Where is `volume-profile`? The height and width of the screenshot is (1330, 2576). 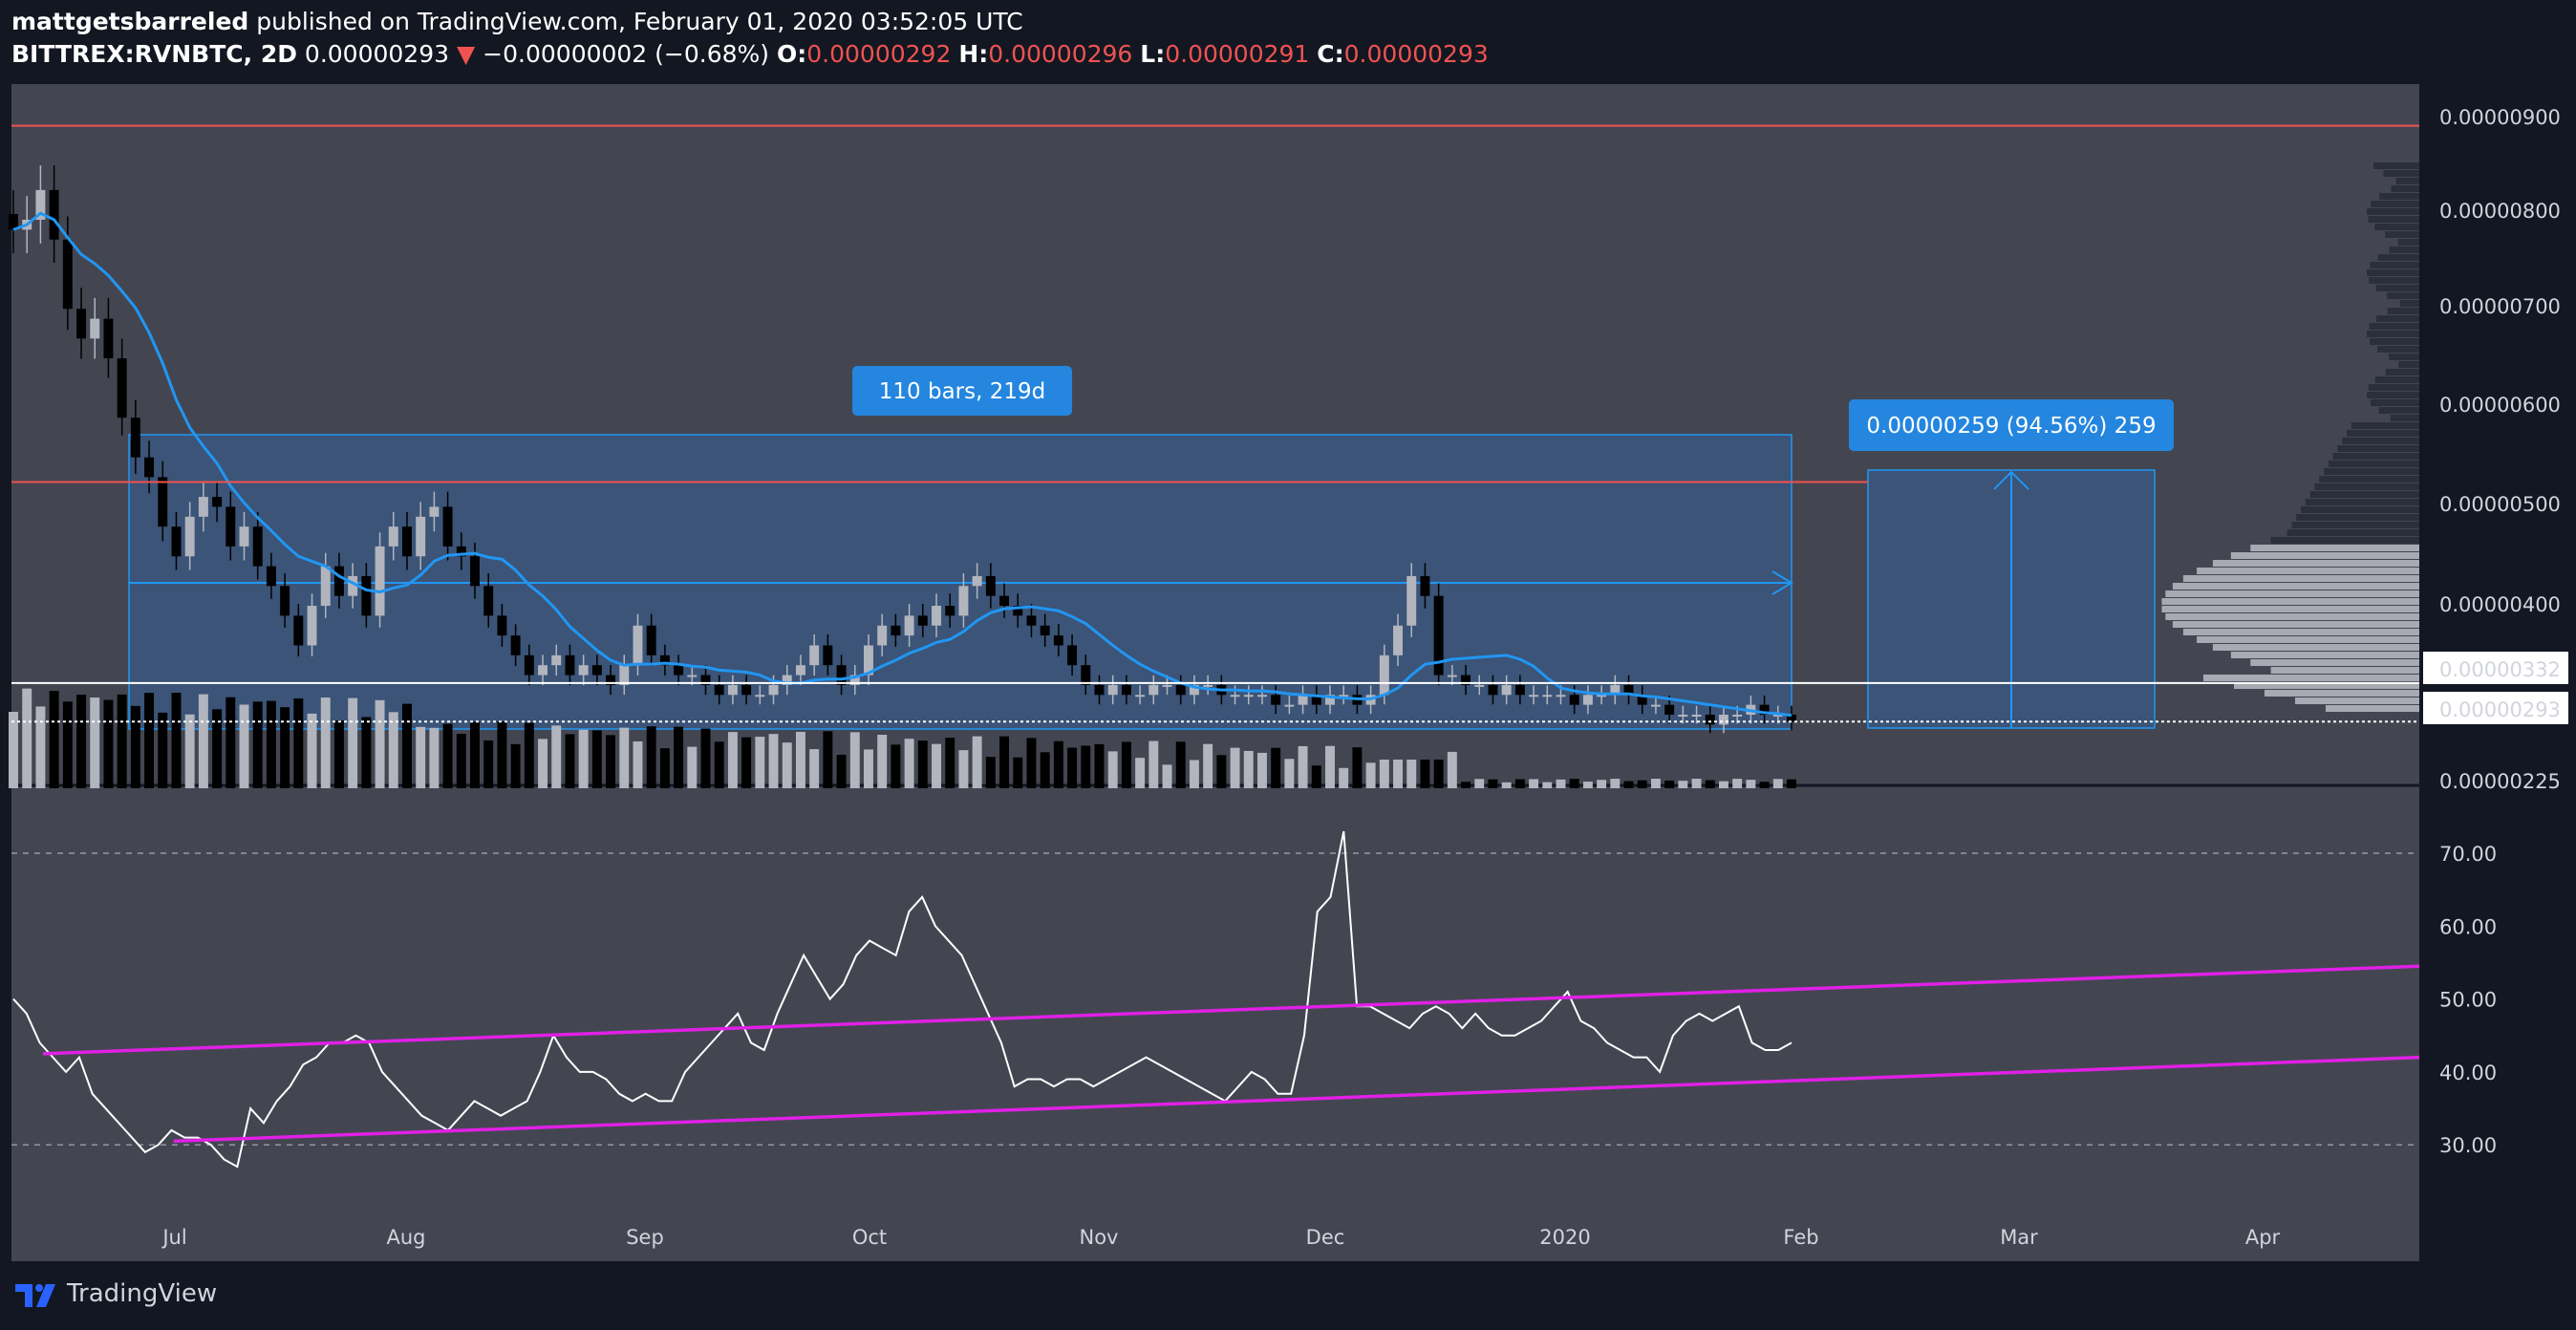
volume-profile is located at coordinates (2290, 437).